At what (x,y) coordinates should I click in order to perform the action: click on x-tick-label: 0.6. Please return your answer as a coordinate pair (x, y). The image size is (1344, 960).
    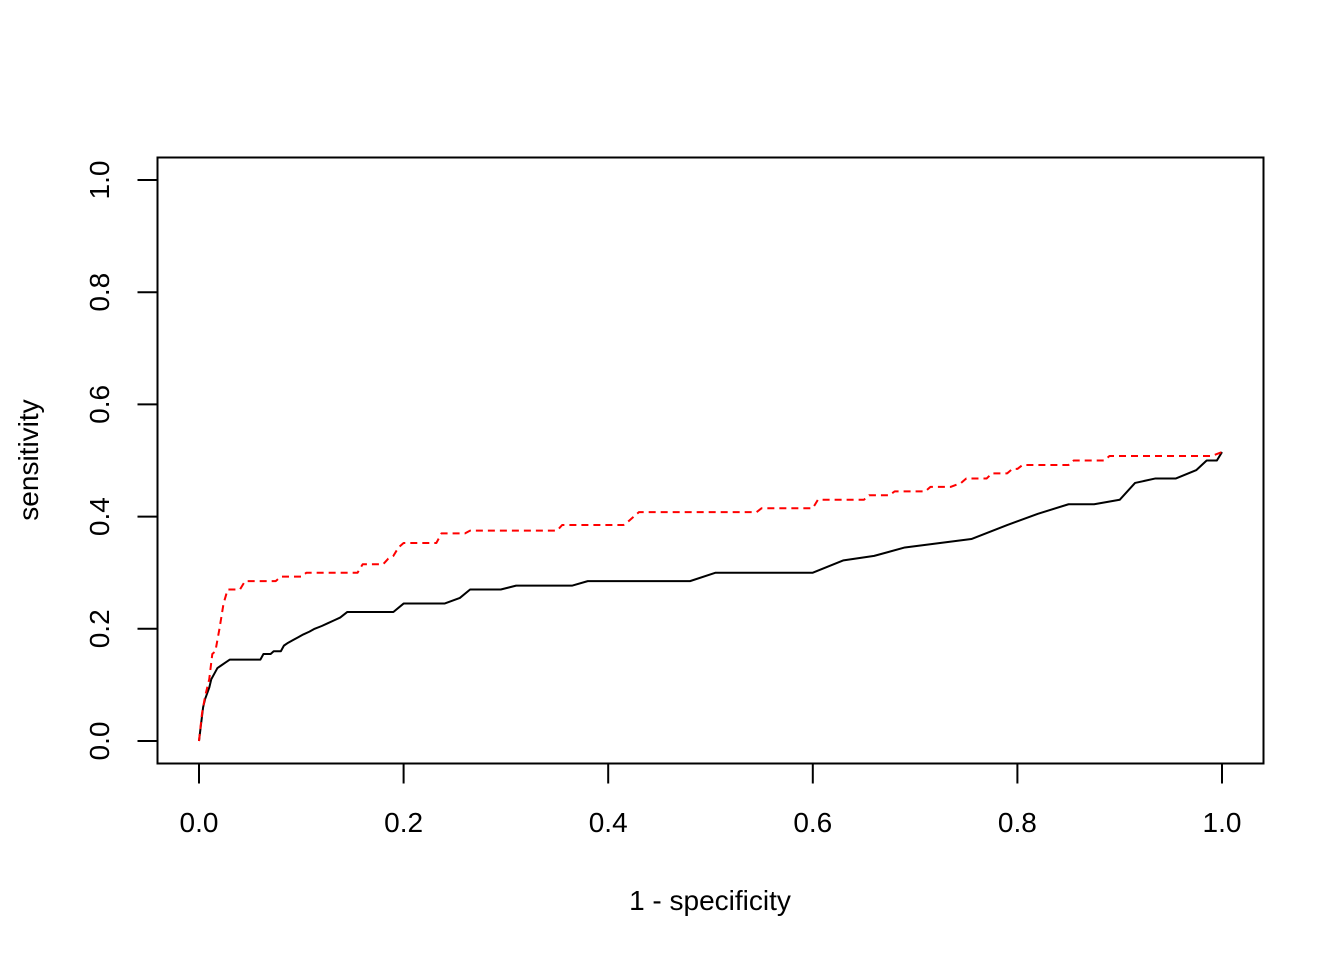
    Looking at the image, I should click on (812, 822).